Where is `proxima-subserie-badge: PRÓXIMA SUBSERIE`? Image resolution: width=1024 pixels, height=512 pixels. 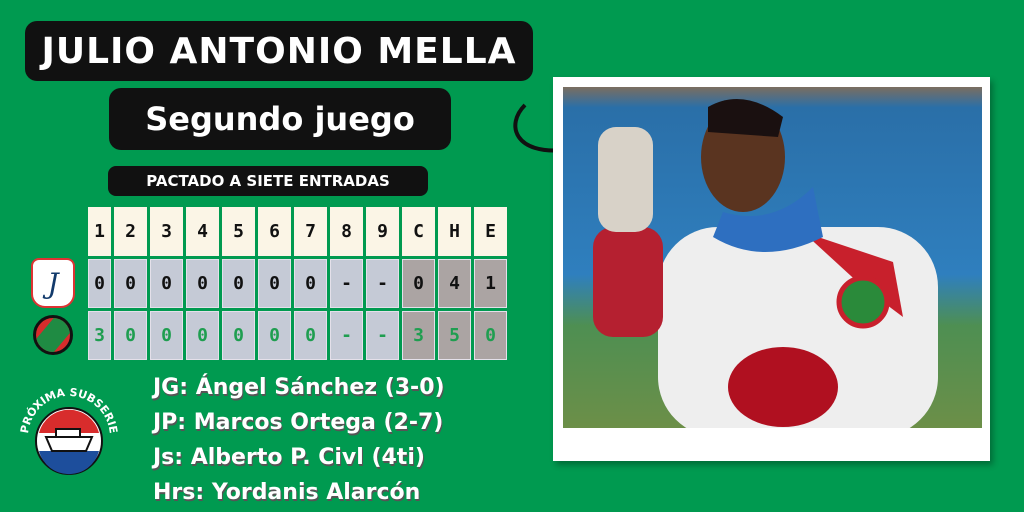
proxima-subserie-badge: PRÓXIMA SUBSERIE is located at coordinates (69, 430).